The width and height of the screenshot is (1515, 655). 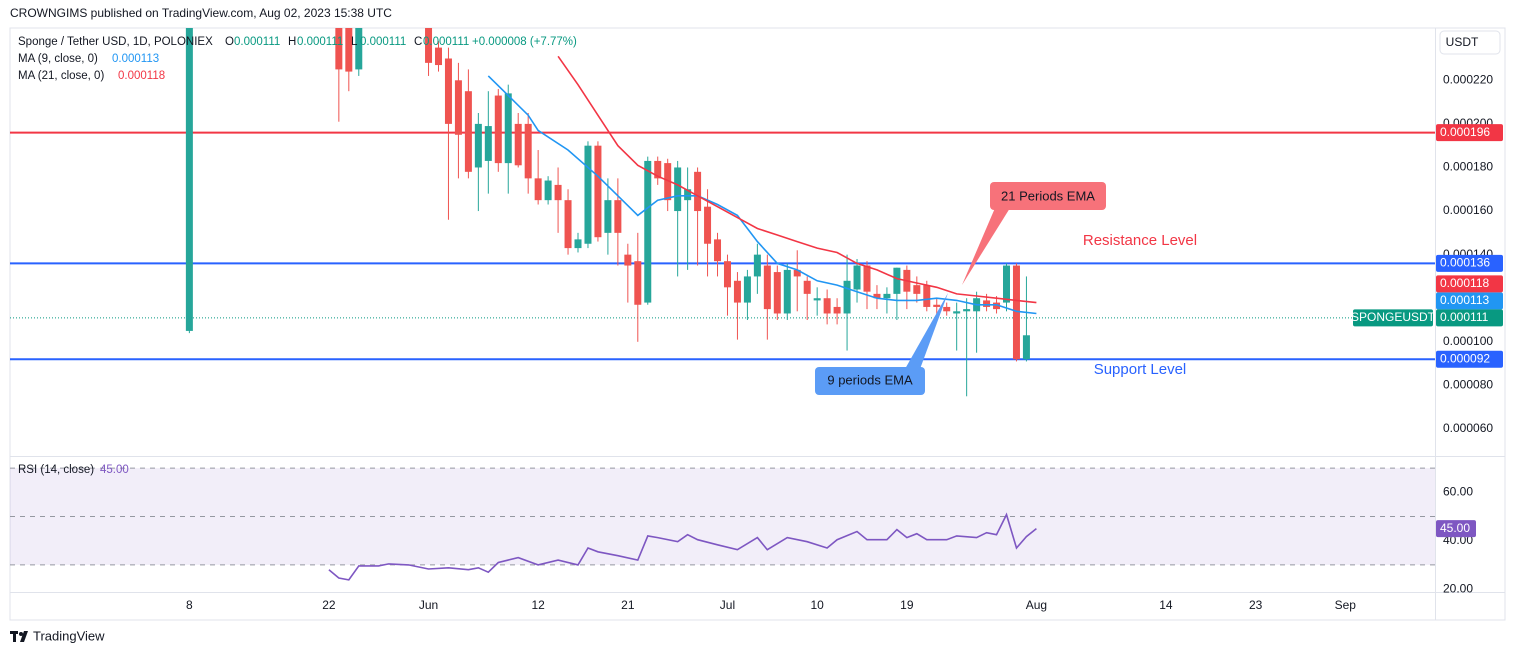 I want to click on price-badge-label: 0.000196, so click(x=1465, y=132).